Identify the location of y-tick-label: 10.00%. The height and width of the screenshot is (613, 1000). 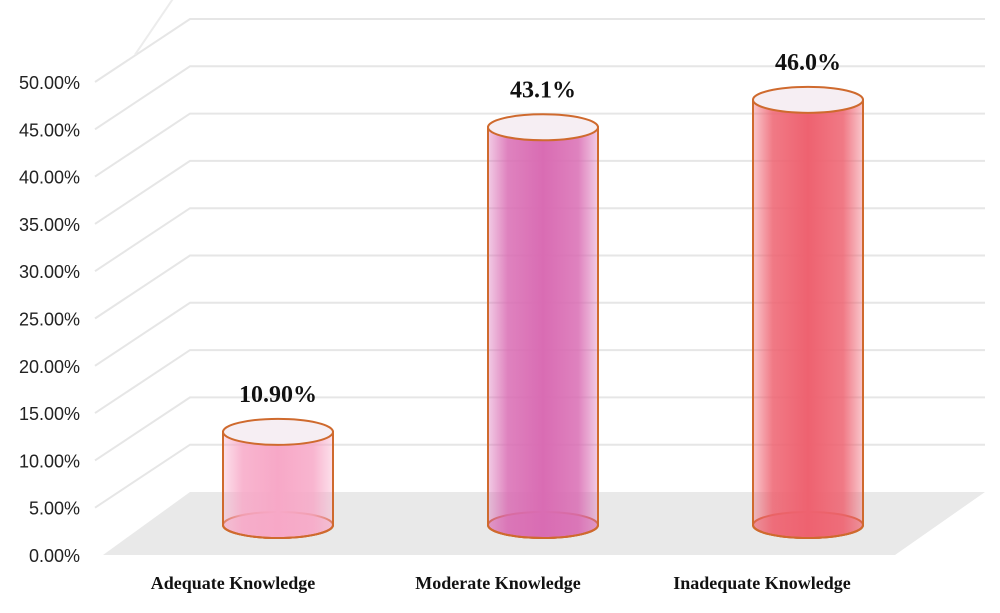
(49, 461).